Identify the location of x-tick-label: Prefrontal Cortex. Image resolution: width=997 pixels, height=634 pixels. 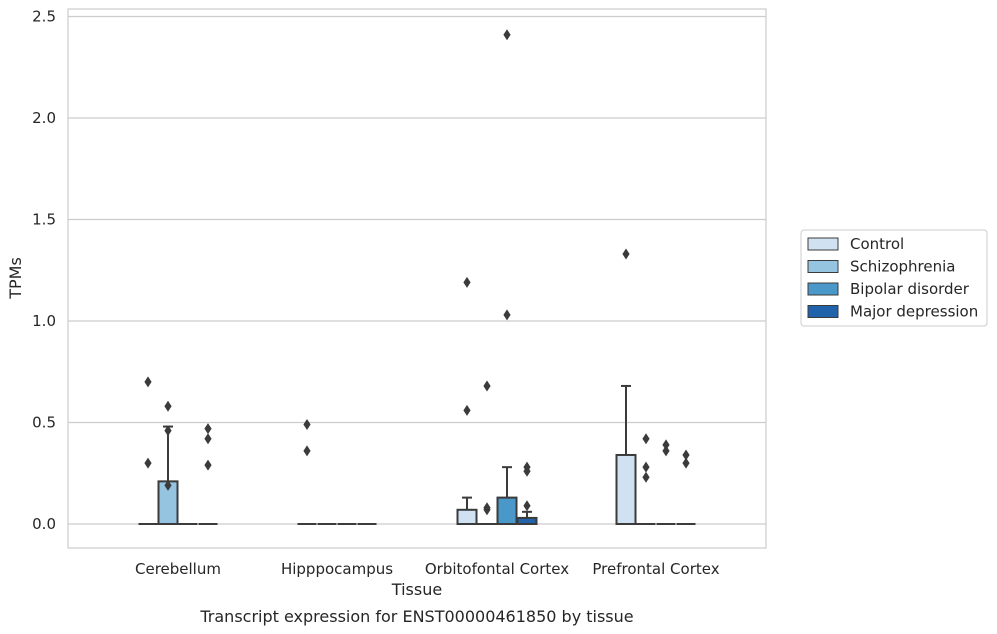
(655, 569).